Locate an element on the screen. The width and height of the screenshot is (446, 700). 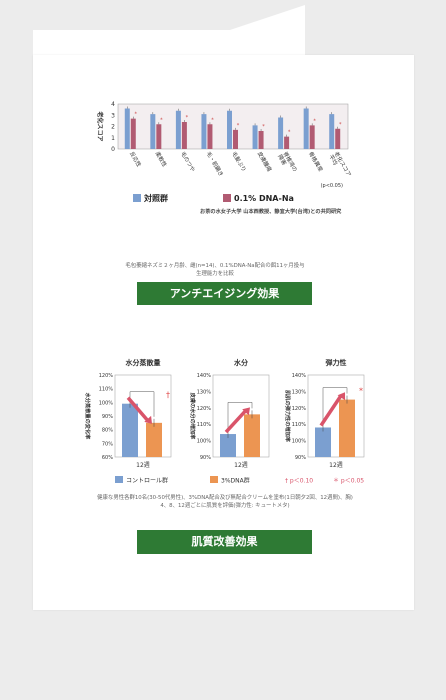
y-tick-label: 4 is located at coordinates (113, 104).